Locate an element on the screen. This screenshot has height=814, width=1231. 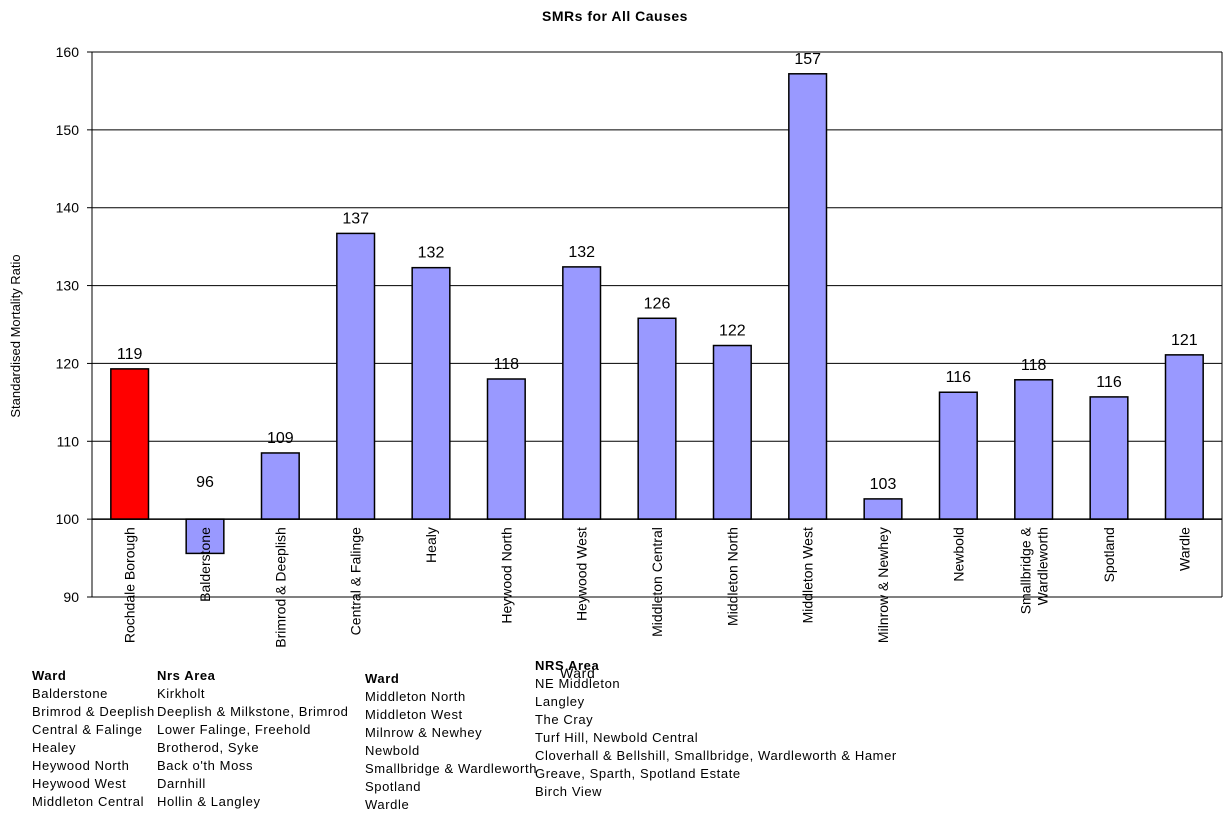
legend-item: Middleton North is located at coordinates (415, 696).